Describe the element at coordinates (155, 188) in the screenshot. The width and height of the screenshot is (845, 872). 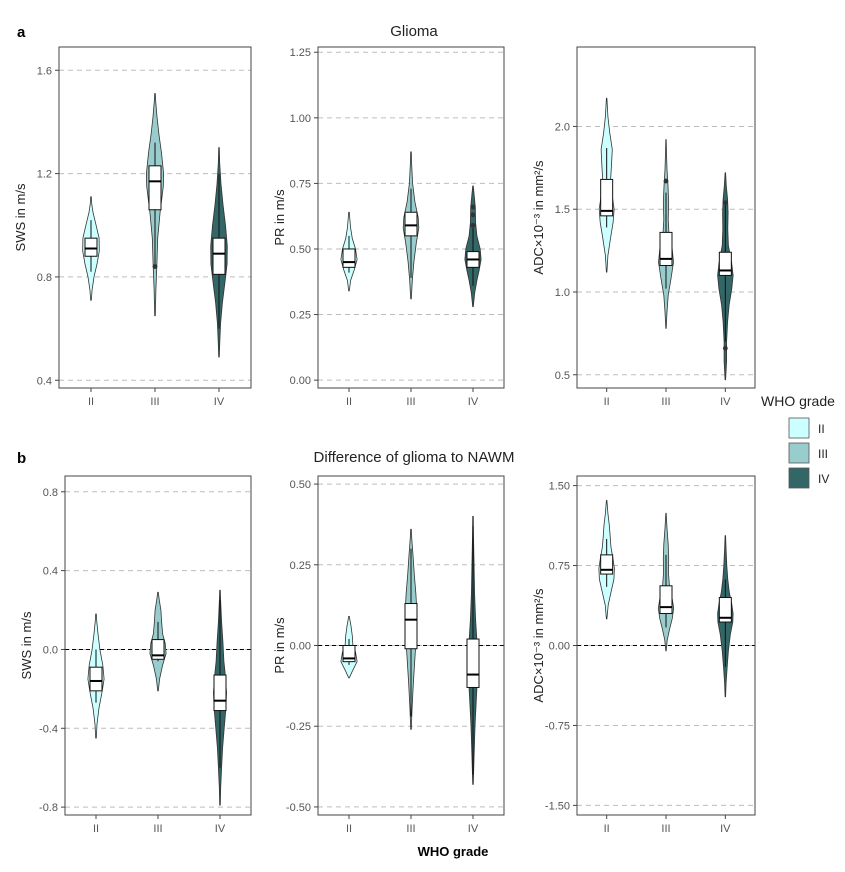
I see `panel-a-sws-box-iii` at that location.